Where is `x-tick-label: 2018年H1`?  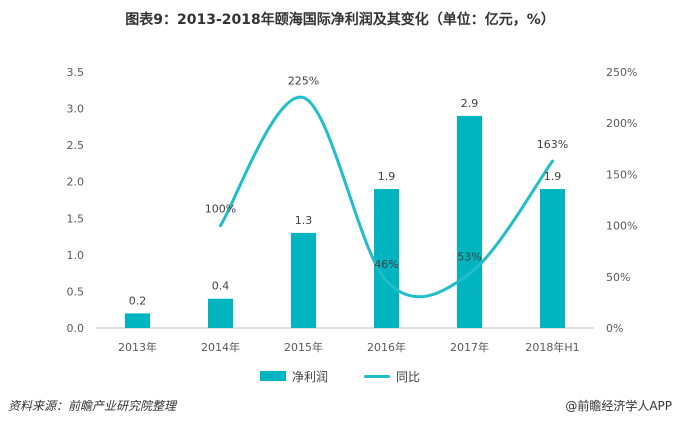
x-tick-label: 2018年H1 is located at coordinates (552, 347).